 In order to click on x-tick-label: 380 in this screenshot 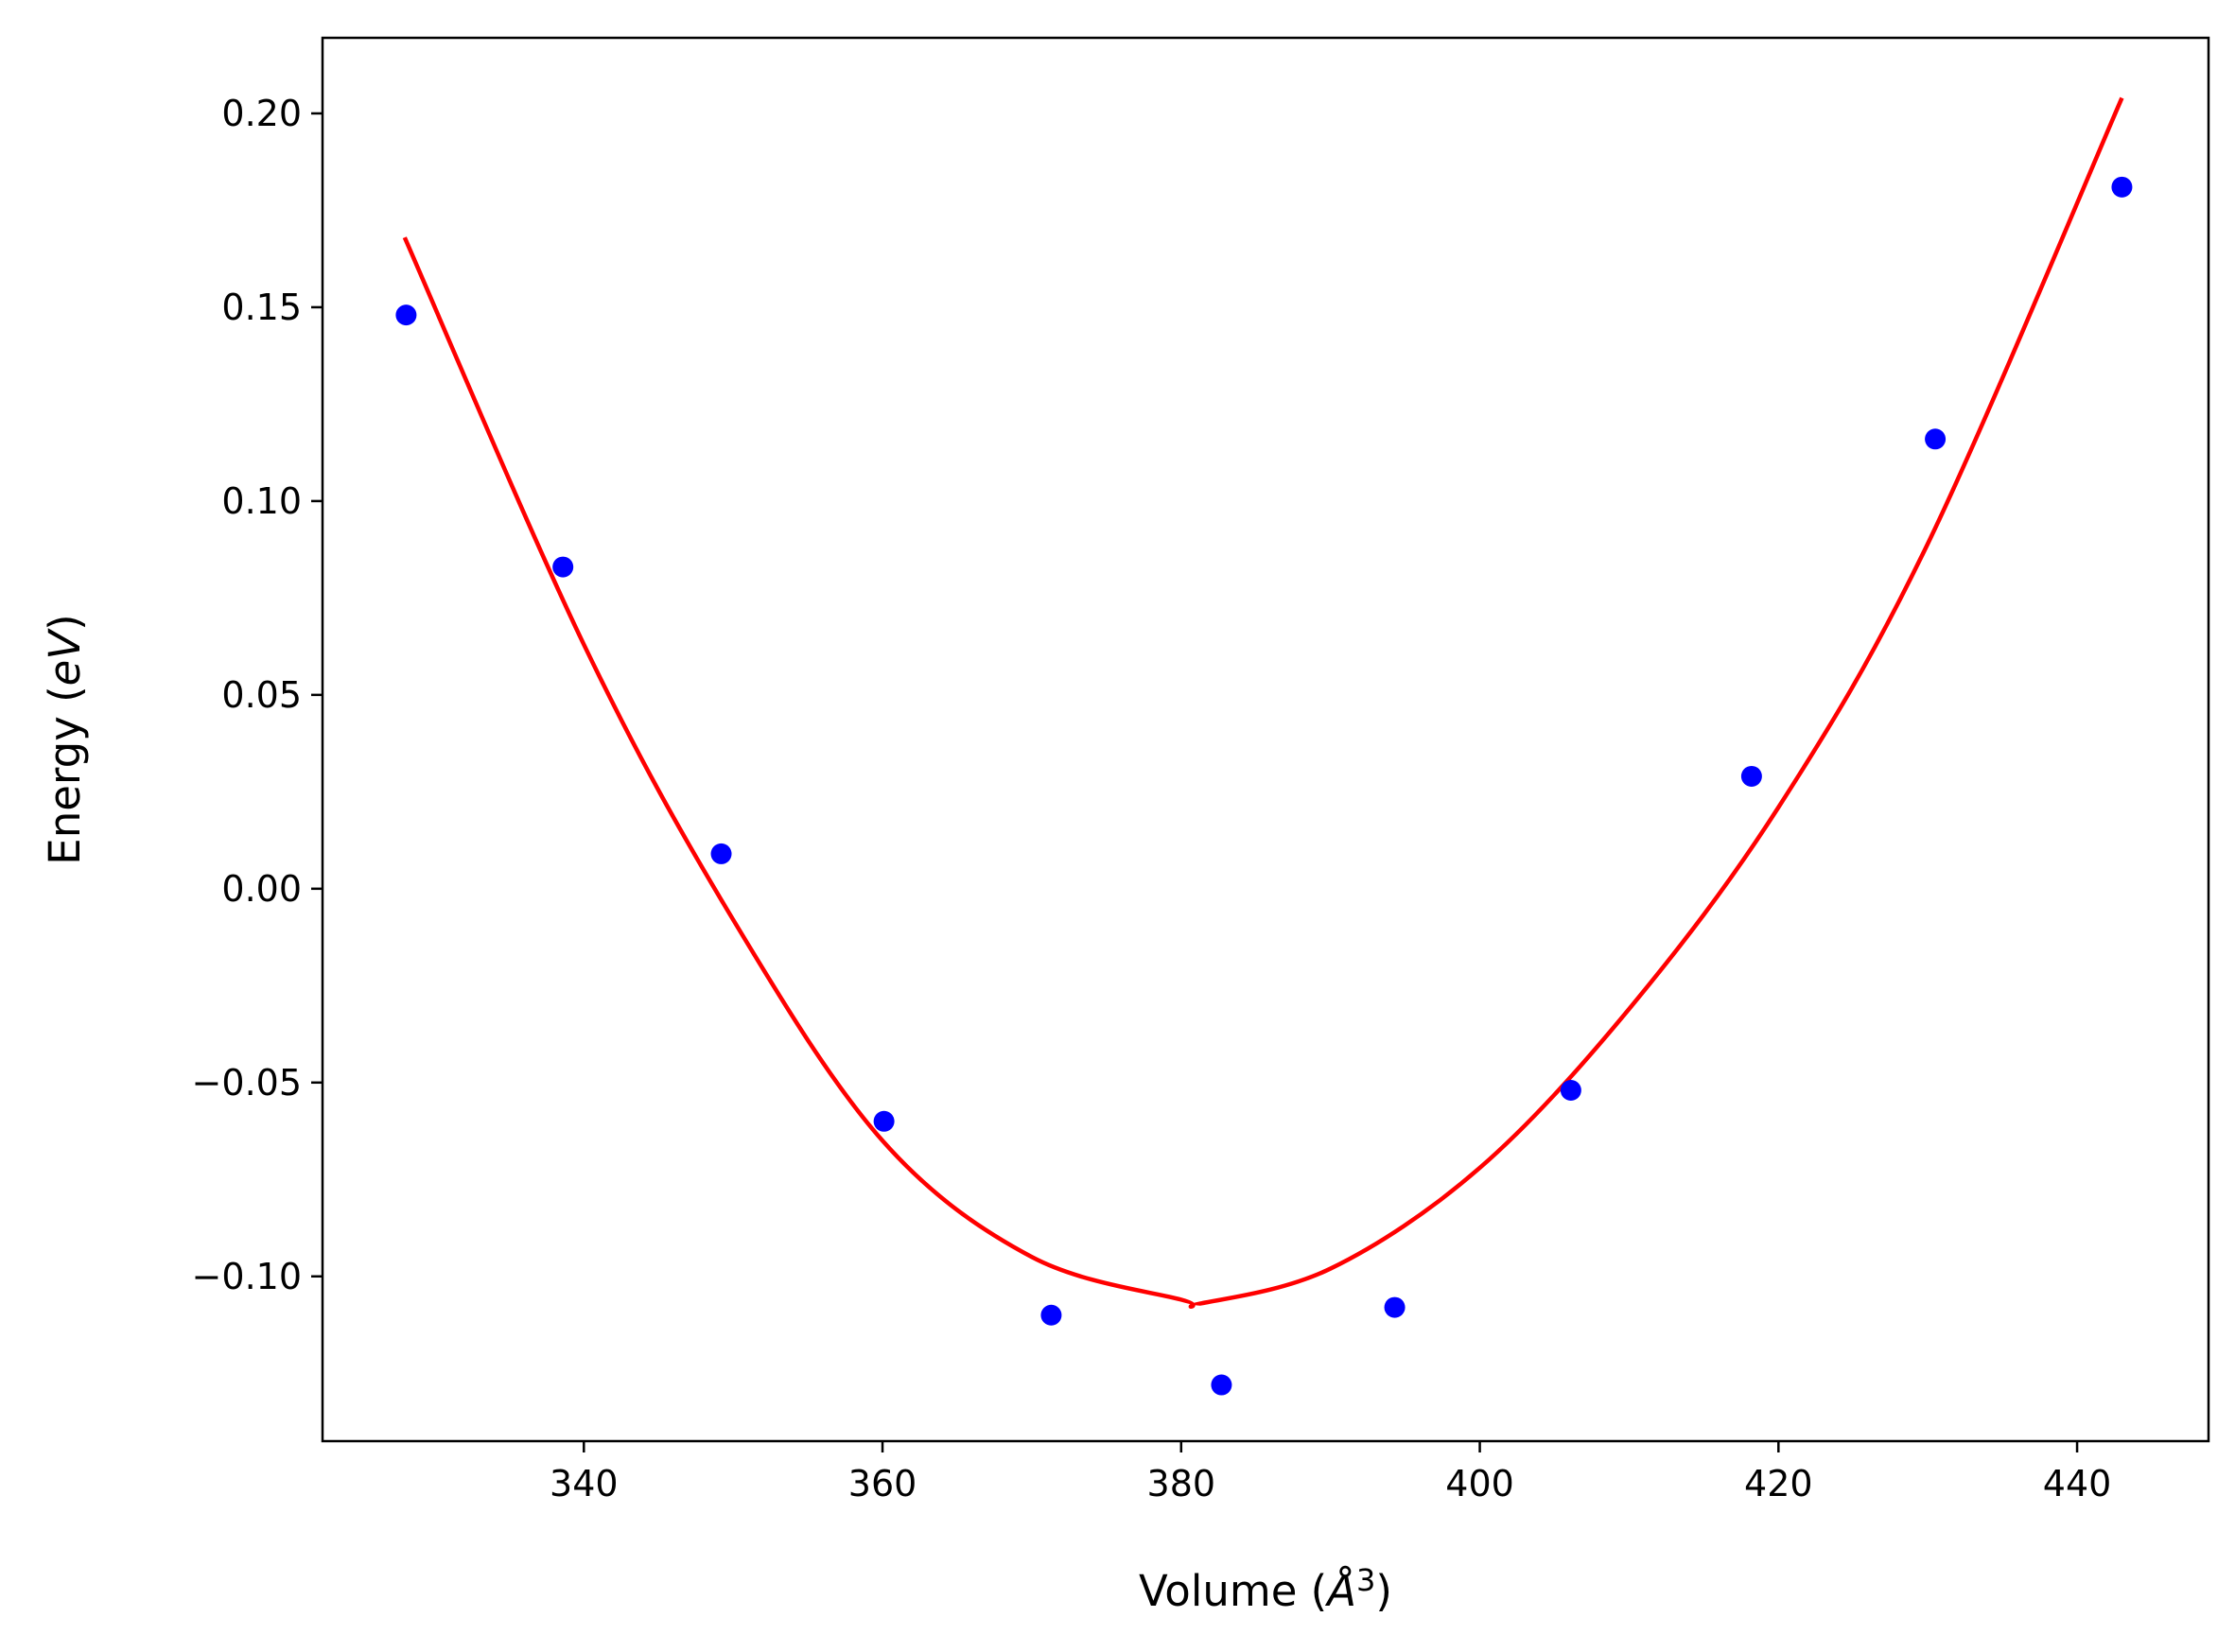, I will do `click(1181, 1484)`.